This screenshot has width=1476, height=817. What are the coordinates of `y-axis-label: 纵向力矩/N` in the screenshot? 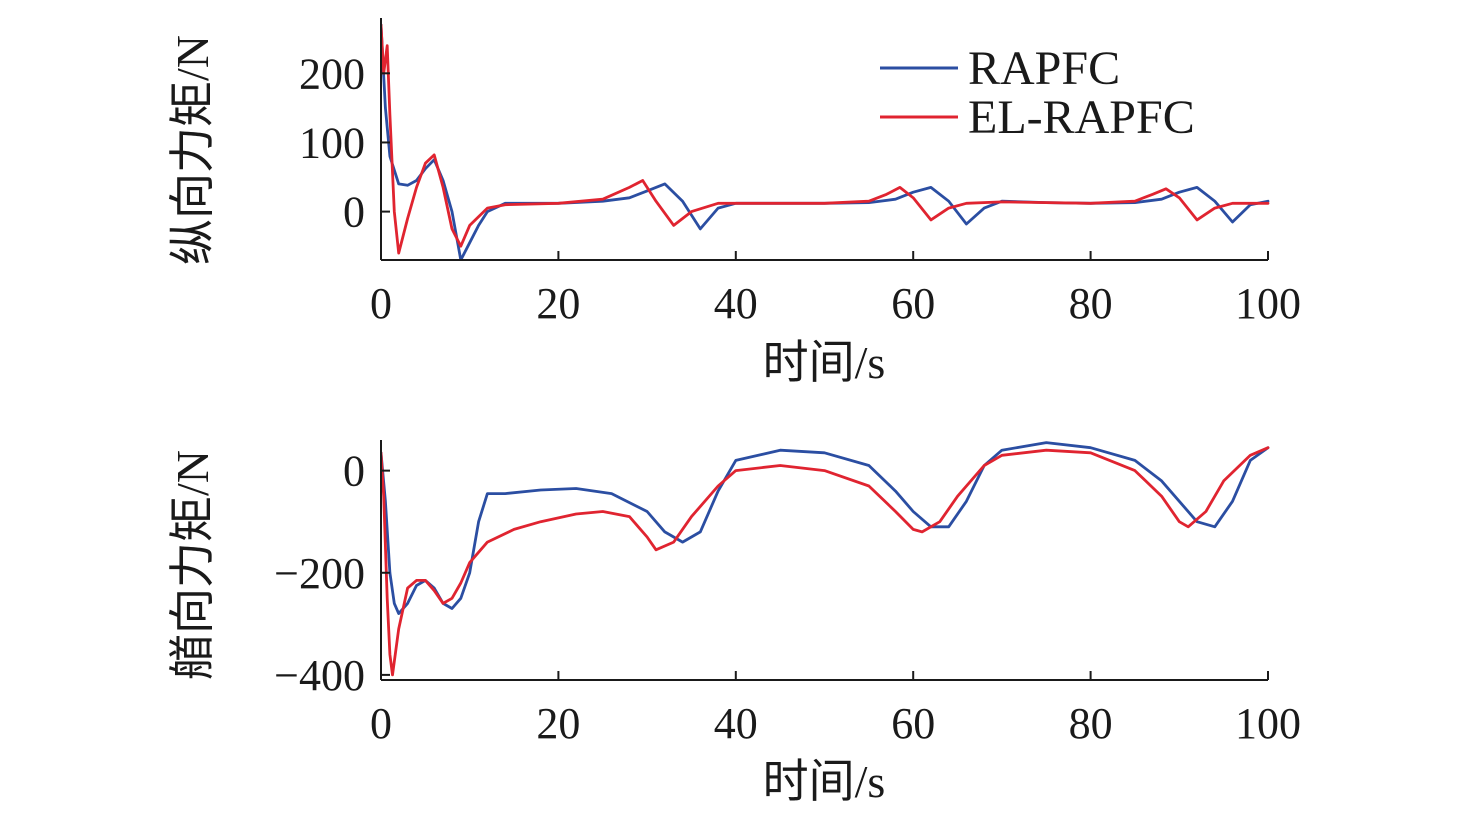 It's located at (192, 150).